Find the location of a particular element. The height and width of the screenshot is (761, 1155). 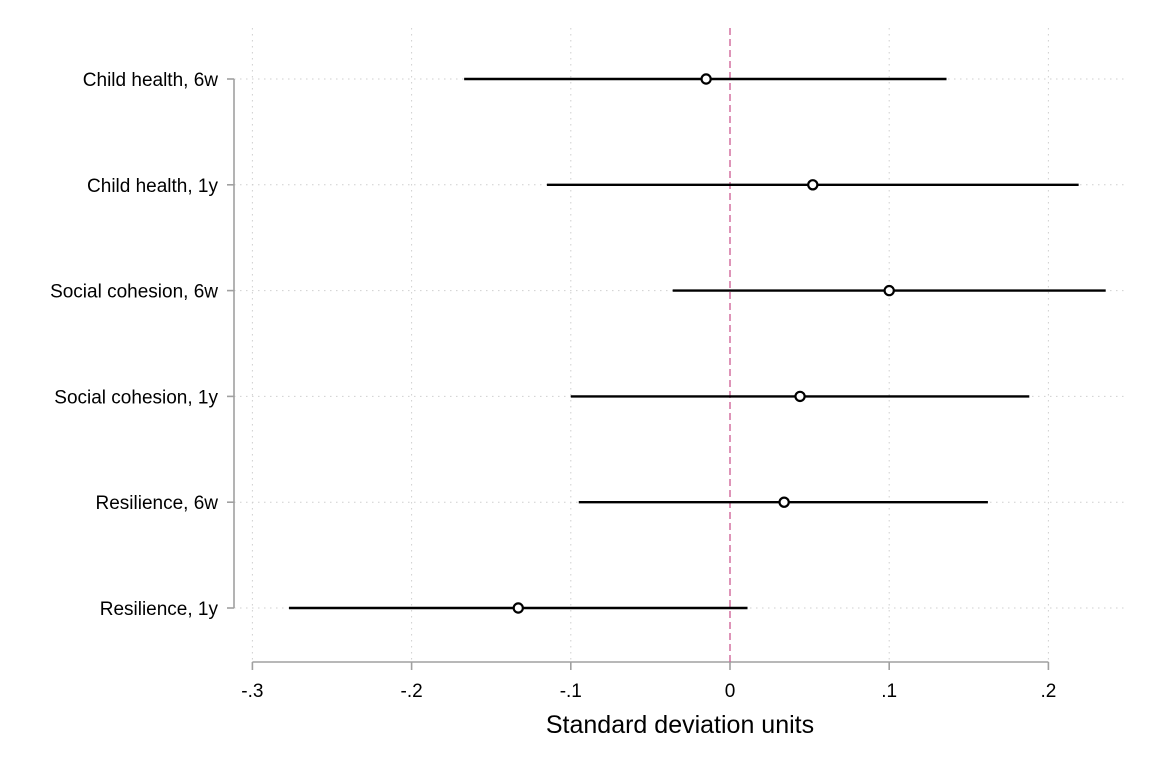

x-axis-tick-label: 0 is located at coordinates (730, 691).